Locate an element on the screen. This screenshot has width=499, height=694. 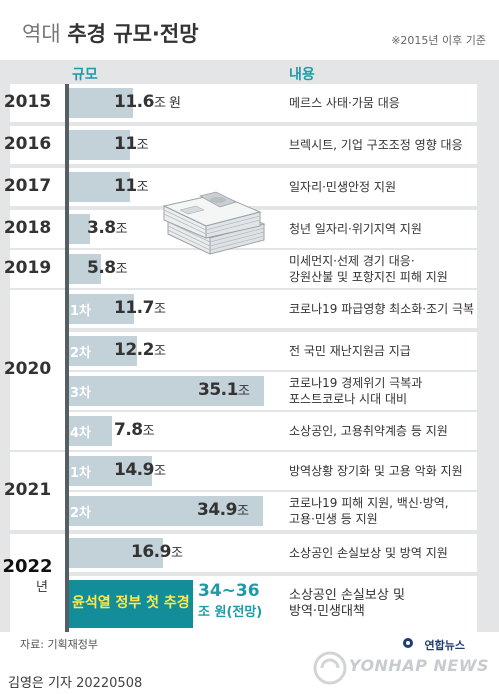
description-line: 코로나19 경제위기 극복과 is located at coordinates (356, 383).